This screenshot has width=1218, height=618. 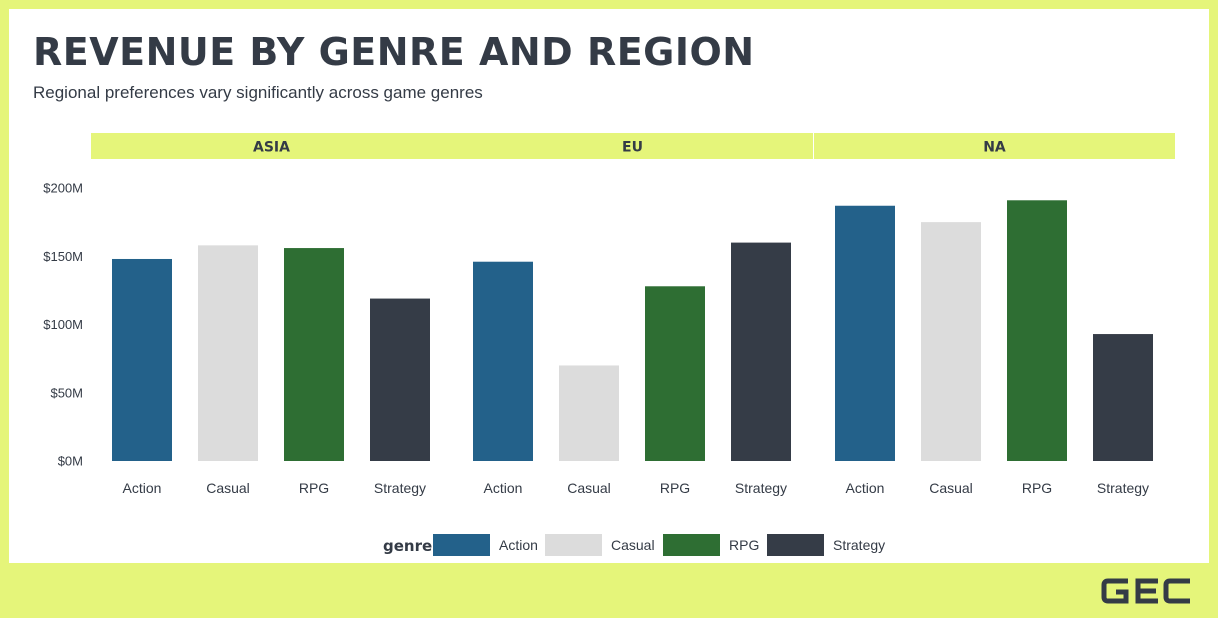 I want to click on y-tick-label: $100M, so click(x=63, y=324).